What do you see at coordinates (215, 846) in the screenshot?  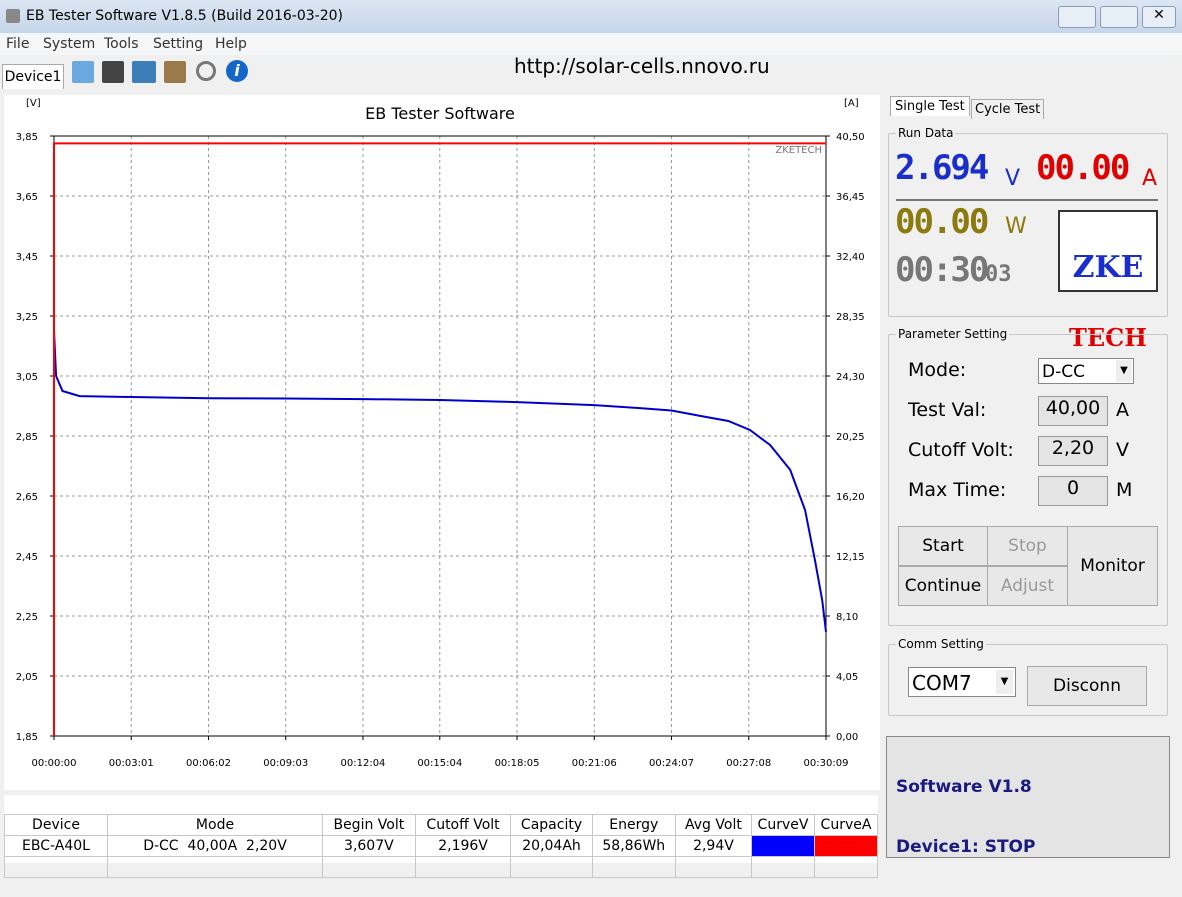 I see `table-cell: D-CC 40,00A 2,20V` at bounding box center [215, 846].